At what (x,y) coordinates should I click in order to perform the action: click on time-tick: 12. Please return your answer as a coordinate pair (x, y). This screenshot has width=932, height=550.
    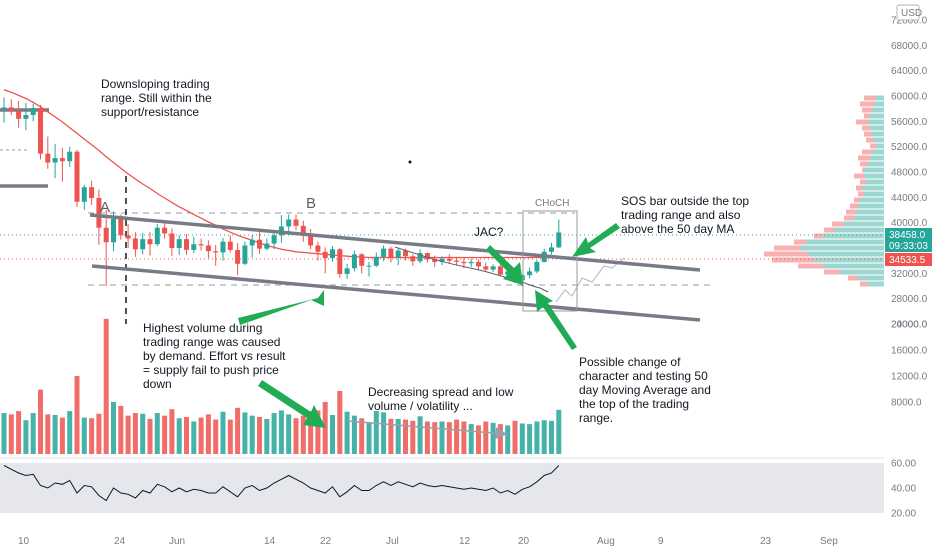
    Looking at the image, I should click on (465, 541).